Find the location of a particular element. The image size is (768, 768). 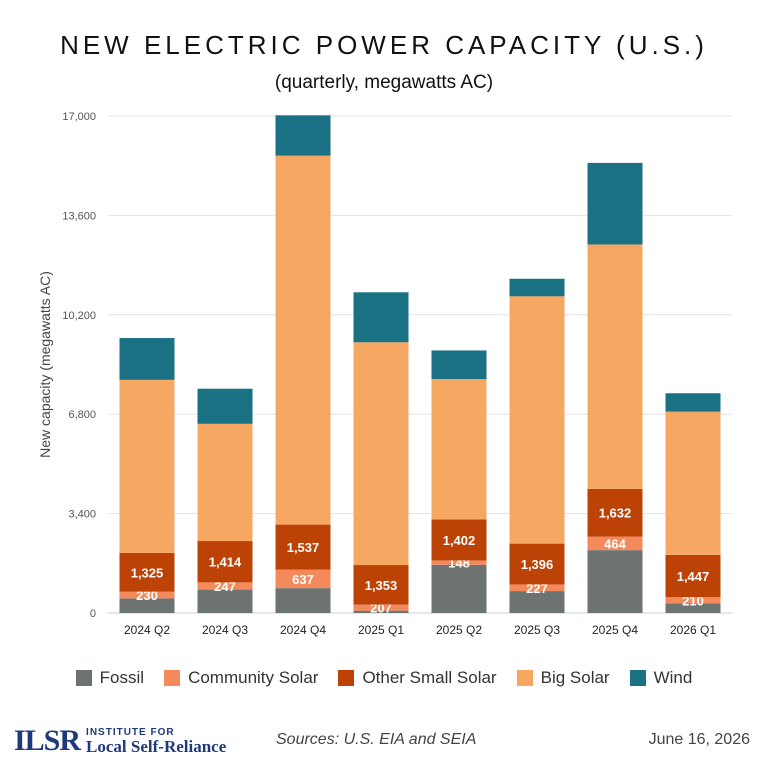

x-tick-label: 2025 Q4 is located at coordinates (615, 630).